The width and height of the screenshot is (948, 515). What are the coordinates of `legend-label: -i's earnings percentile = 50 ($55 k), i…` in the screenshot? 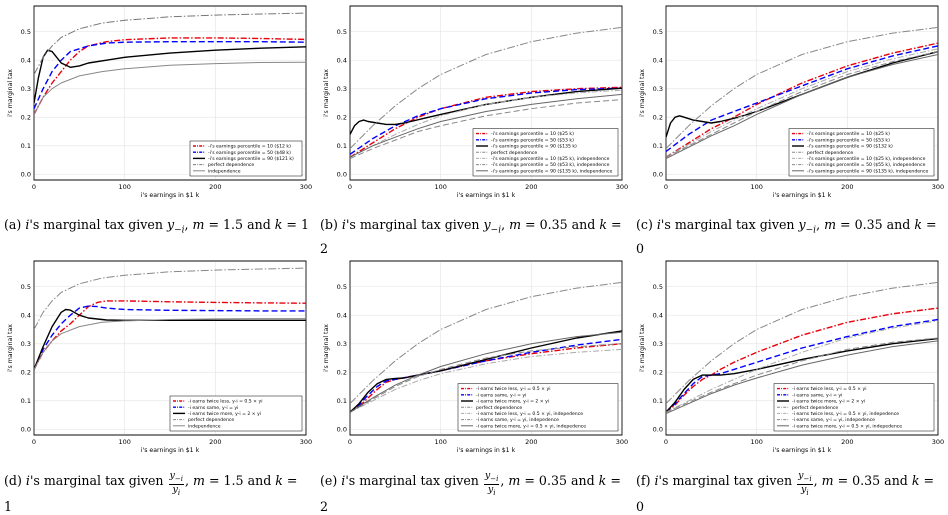 It's located at (866, 165).